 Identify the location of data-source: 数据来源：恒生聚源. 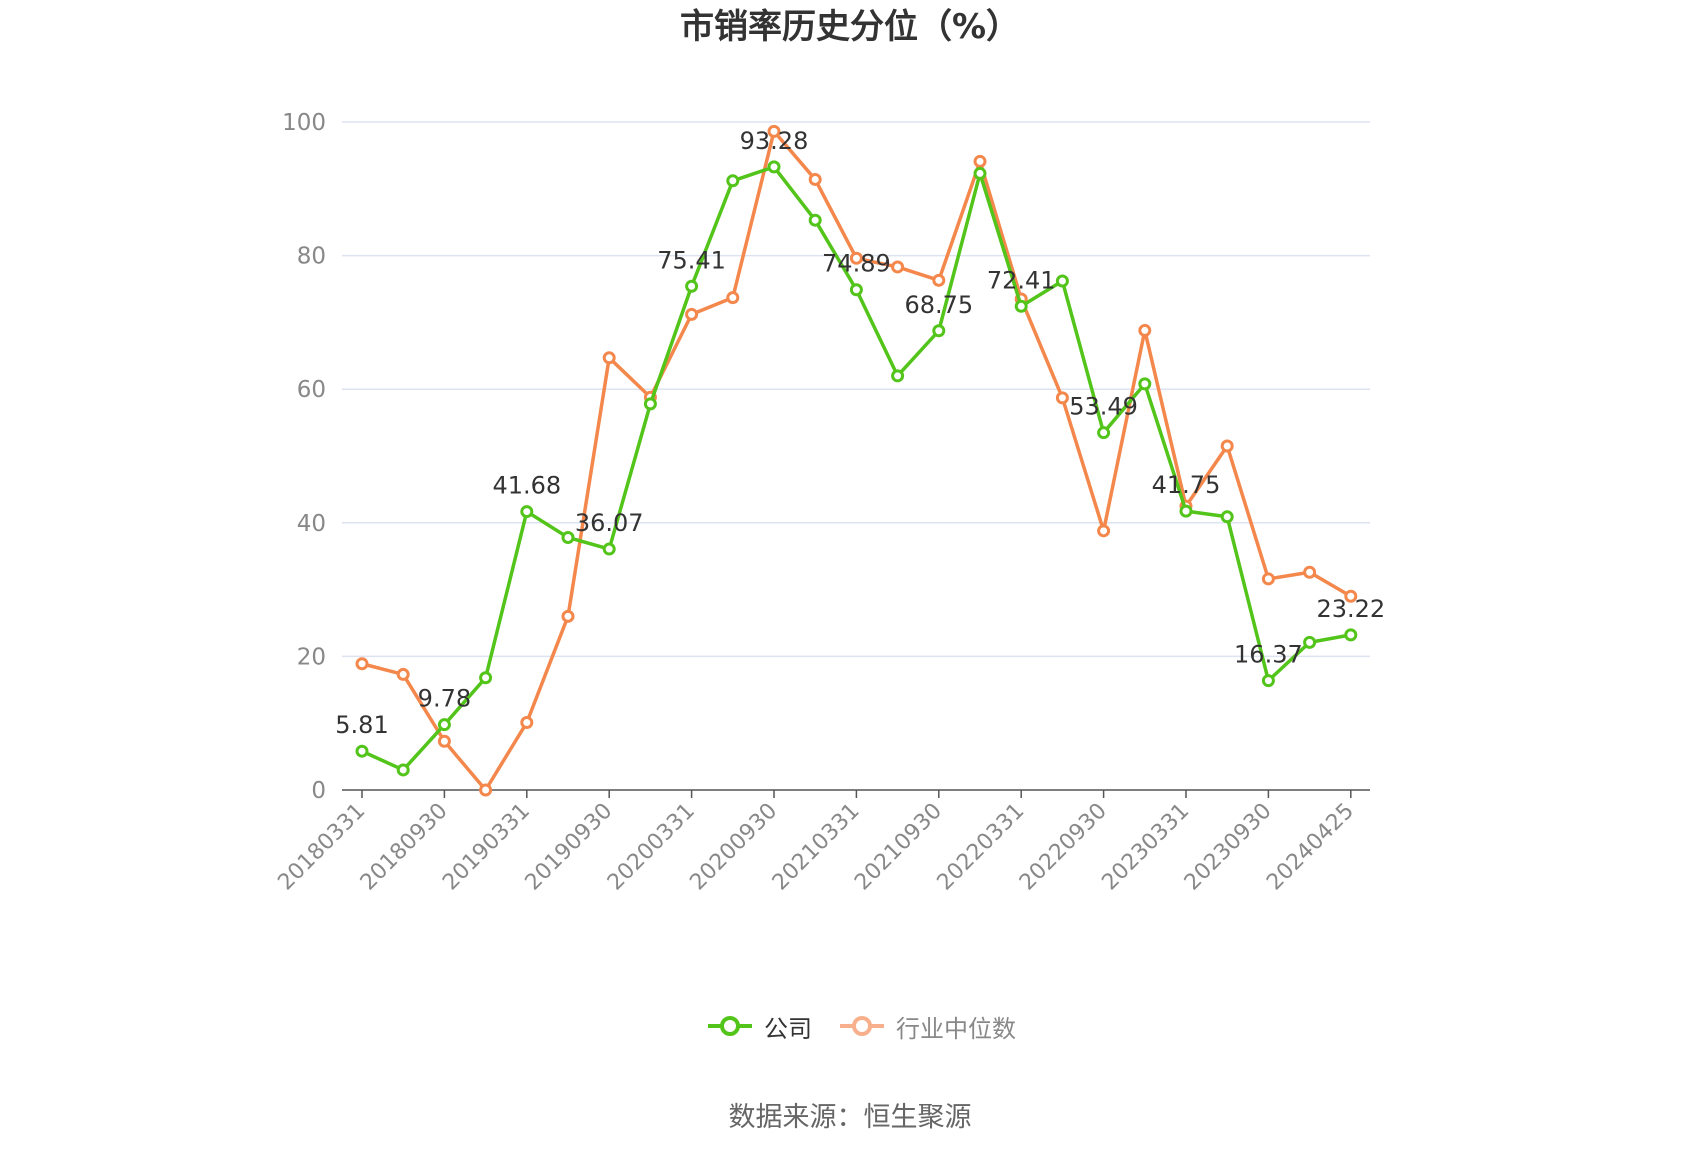
(850, 1117).